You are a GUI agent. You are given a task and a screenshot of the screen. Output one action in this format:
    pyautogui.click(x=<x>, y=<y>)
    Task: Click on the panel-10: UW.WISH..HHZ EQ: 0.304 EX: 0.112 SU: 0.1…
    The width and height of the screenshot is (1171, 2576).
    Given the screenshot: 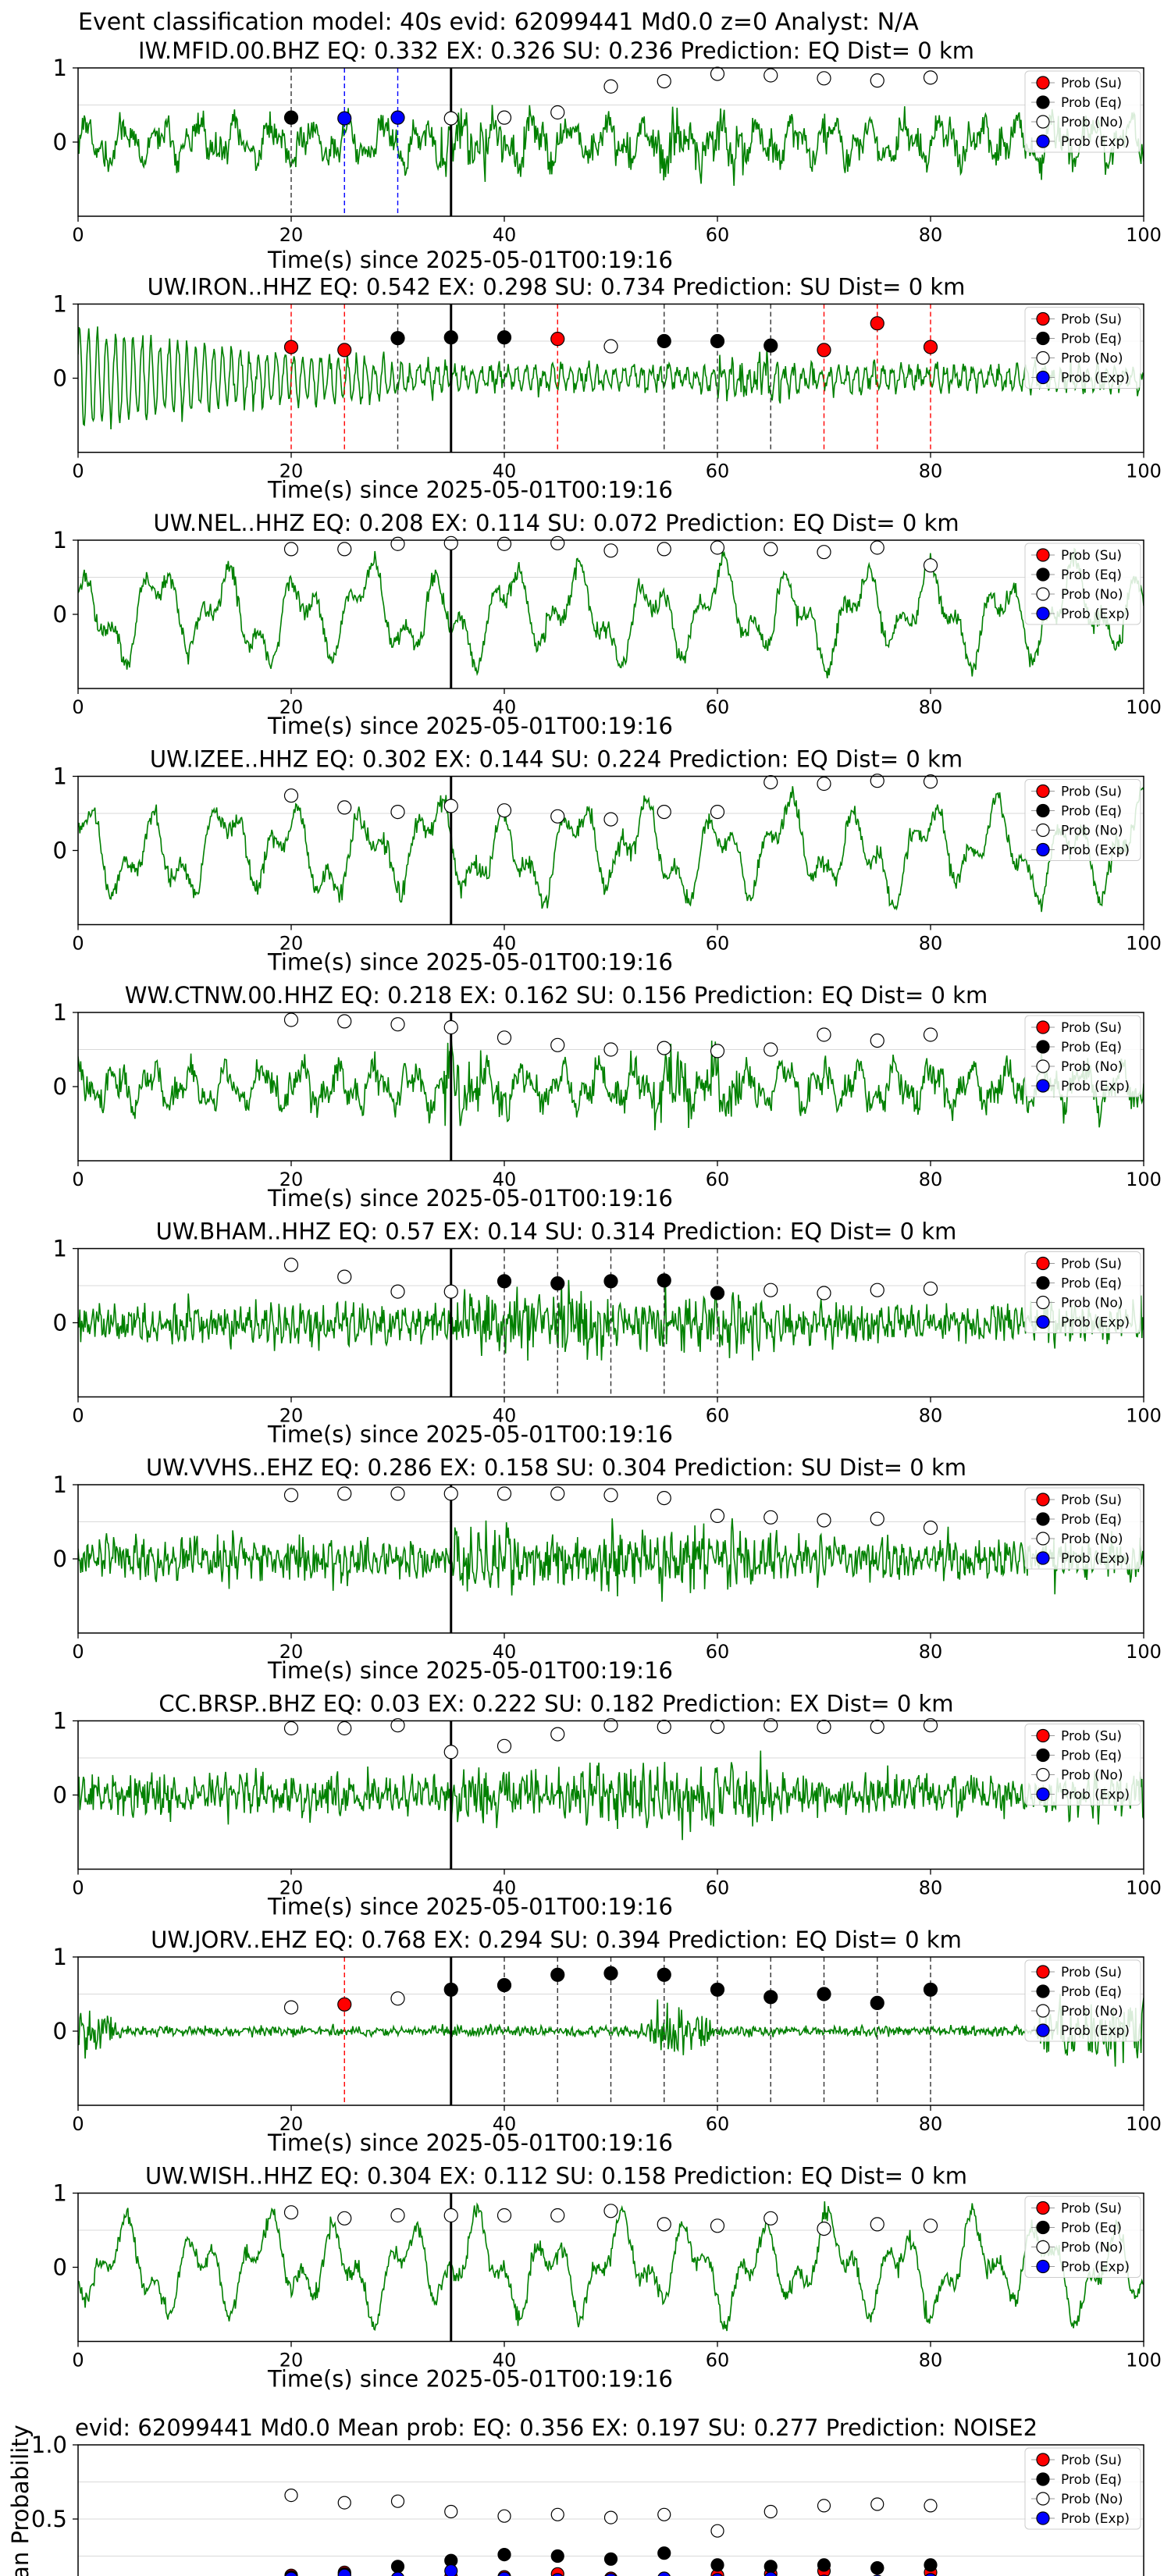 What is the action you would take?
    pyautogui.click(x=607, y=2278)
    